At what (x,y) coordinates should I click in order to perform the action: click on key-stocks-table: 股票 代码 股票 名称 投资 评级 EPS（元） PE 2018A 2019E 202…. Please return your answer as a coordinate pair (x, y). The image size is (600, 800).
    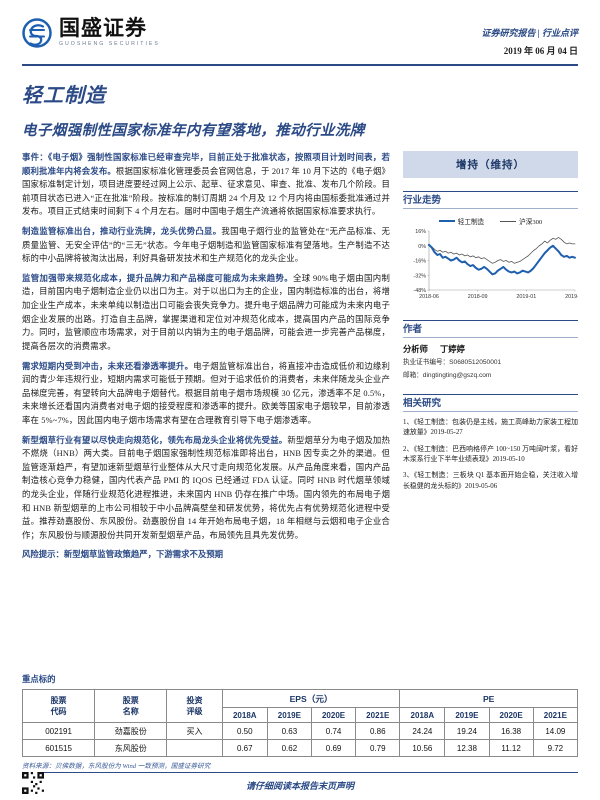
    Looking at the image, I should click on (300, 723).